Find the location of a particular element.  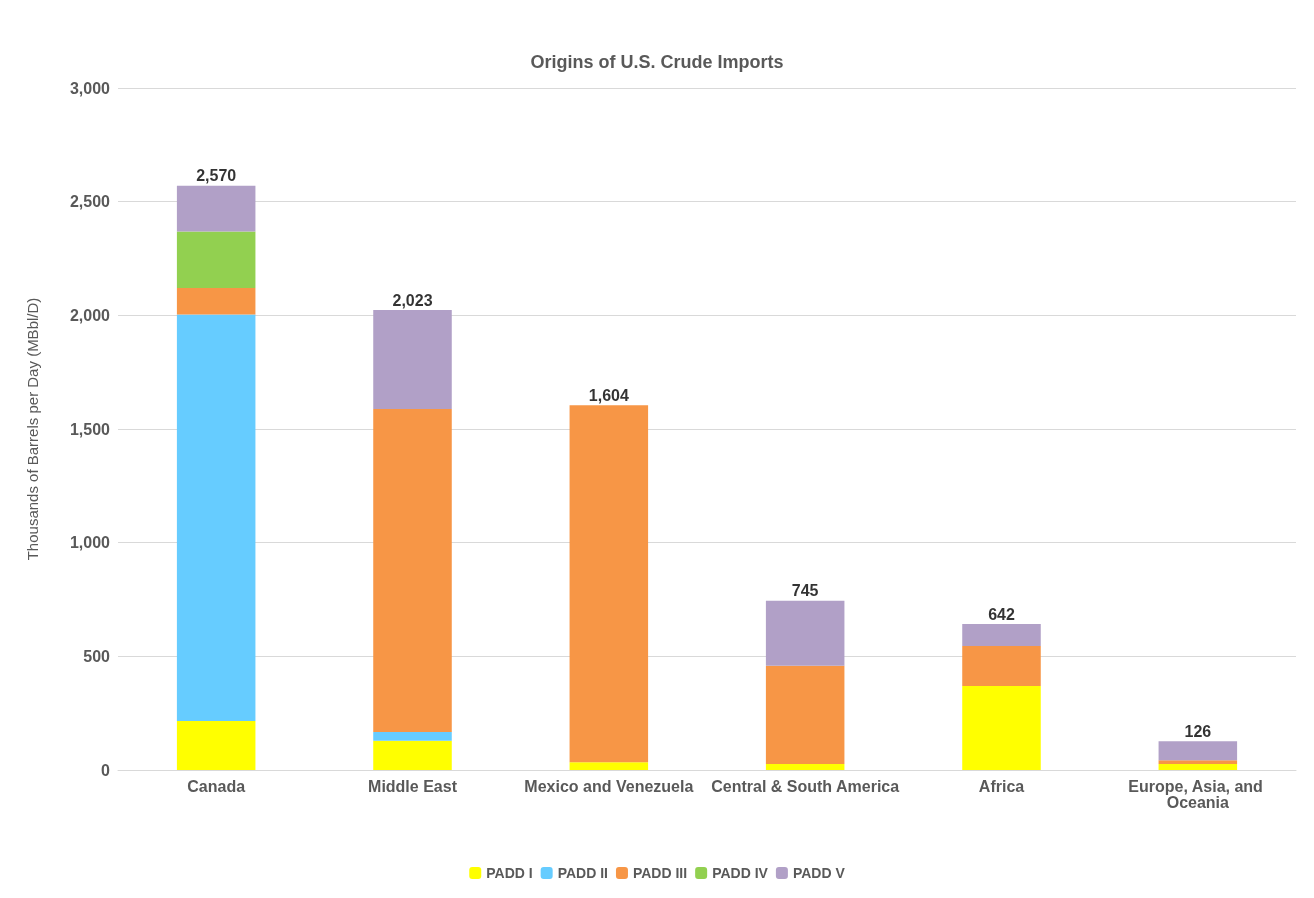

y-tick-label: 500 is located at coordinates (97, 656).